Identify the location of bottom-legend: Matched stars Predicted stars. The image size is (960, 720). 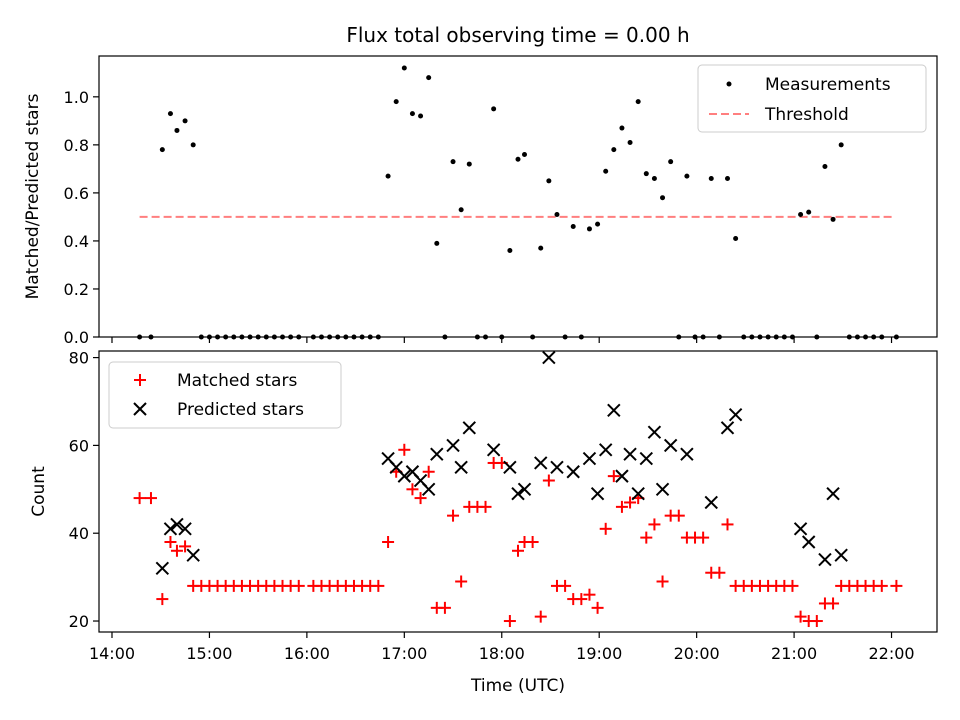
(225, 395).